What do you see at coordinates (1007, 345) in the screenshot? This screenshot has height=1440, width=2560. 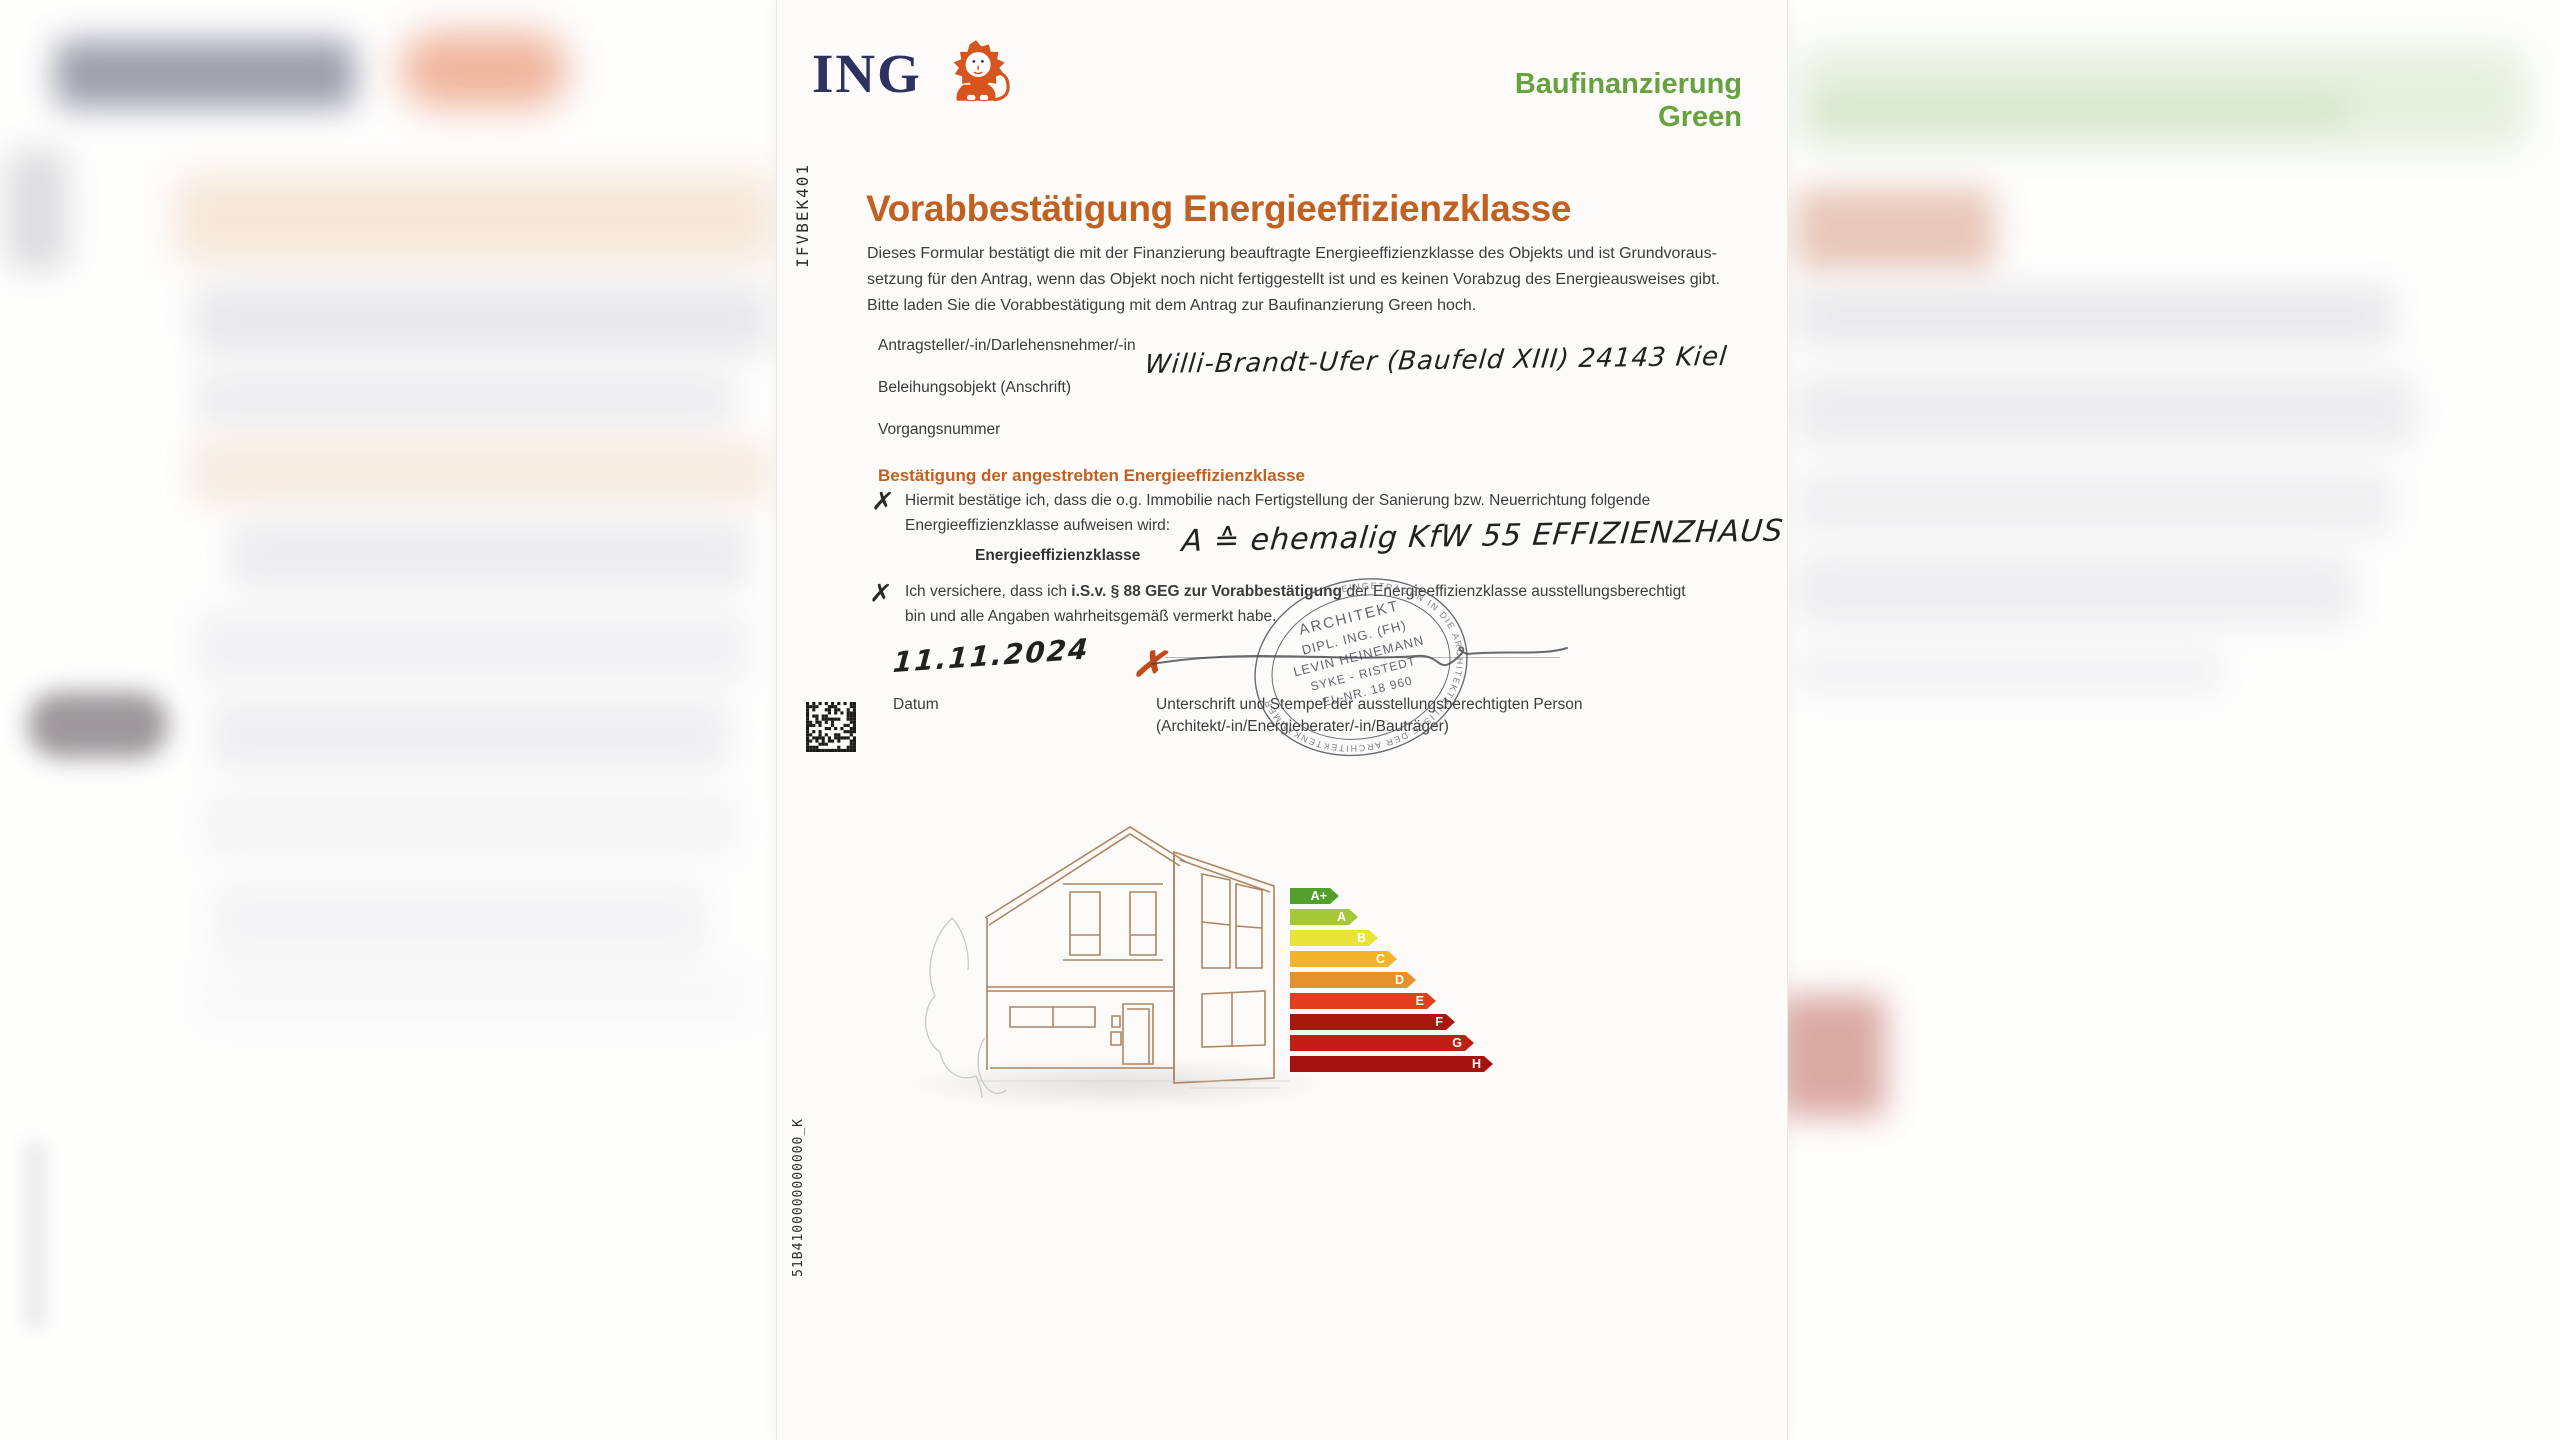 I see `applicant-field-label: Antragsteller/-in/Darlehensnehmer/-in` at bounding box center [1007, 345].